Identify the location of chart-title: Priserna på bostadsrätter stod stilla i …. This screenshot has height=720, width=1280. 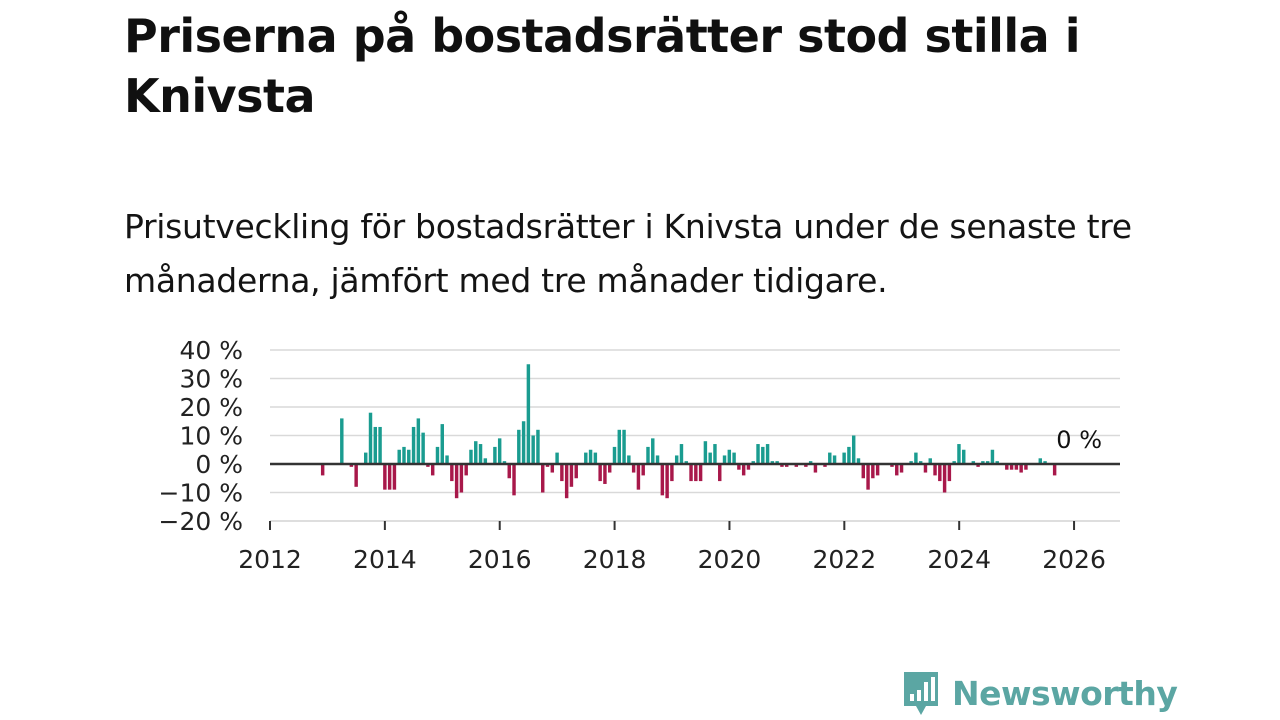
(602, 66).